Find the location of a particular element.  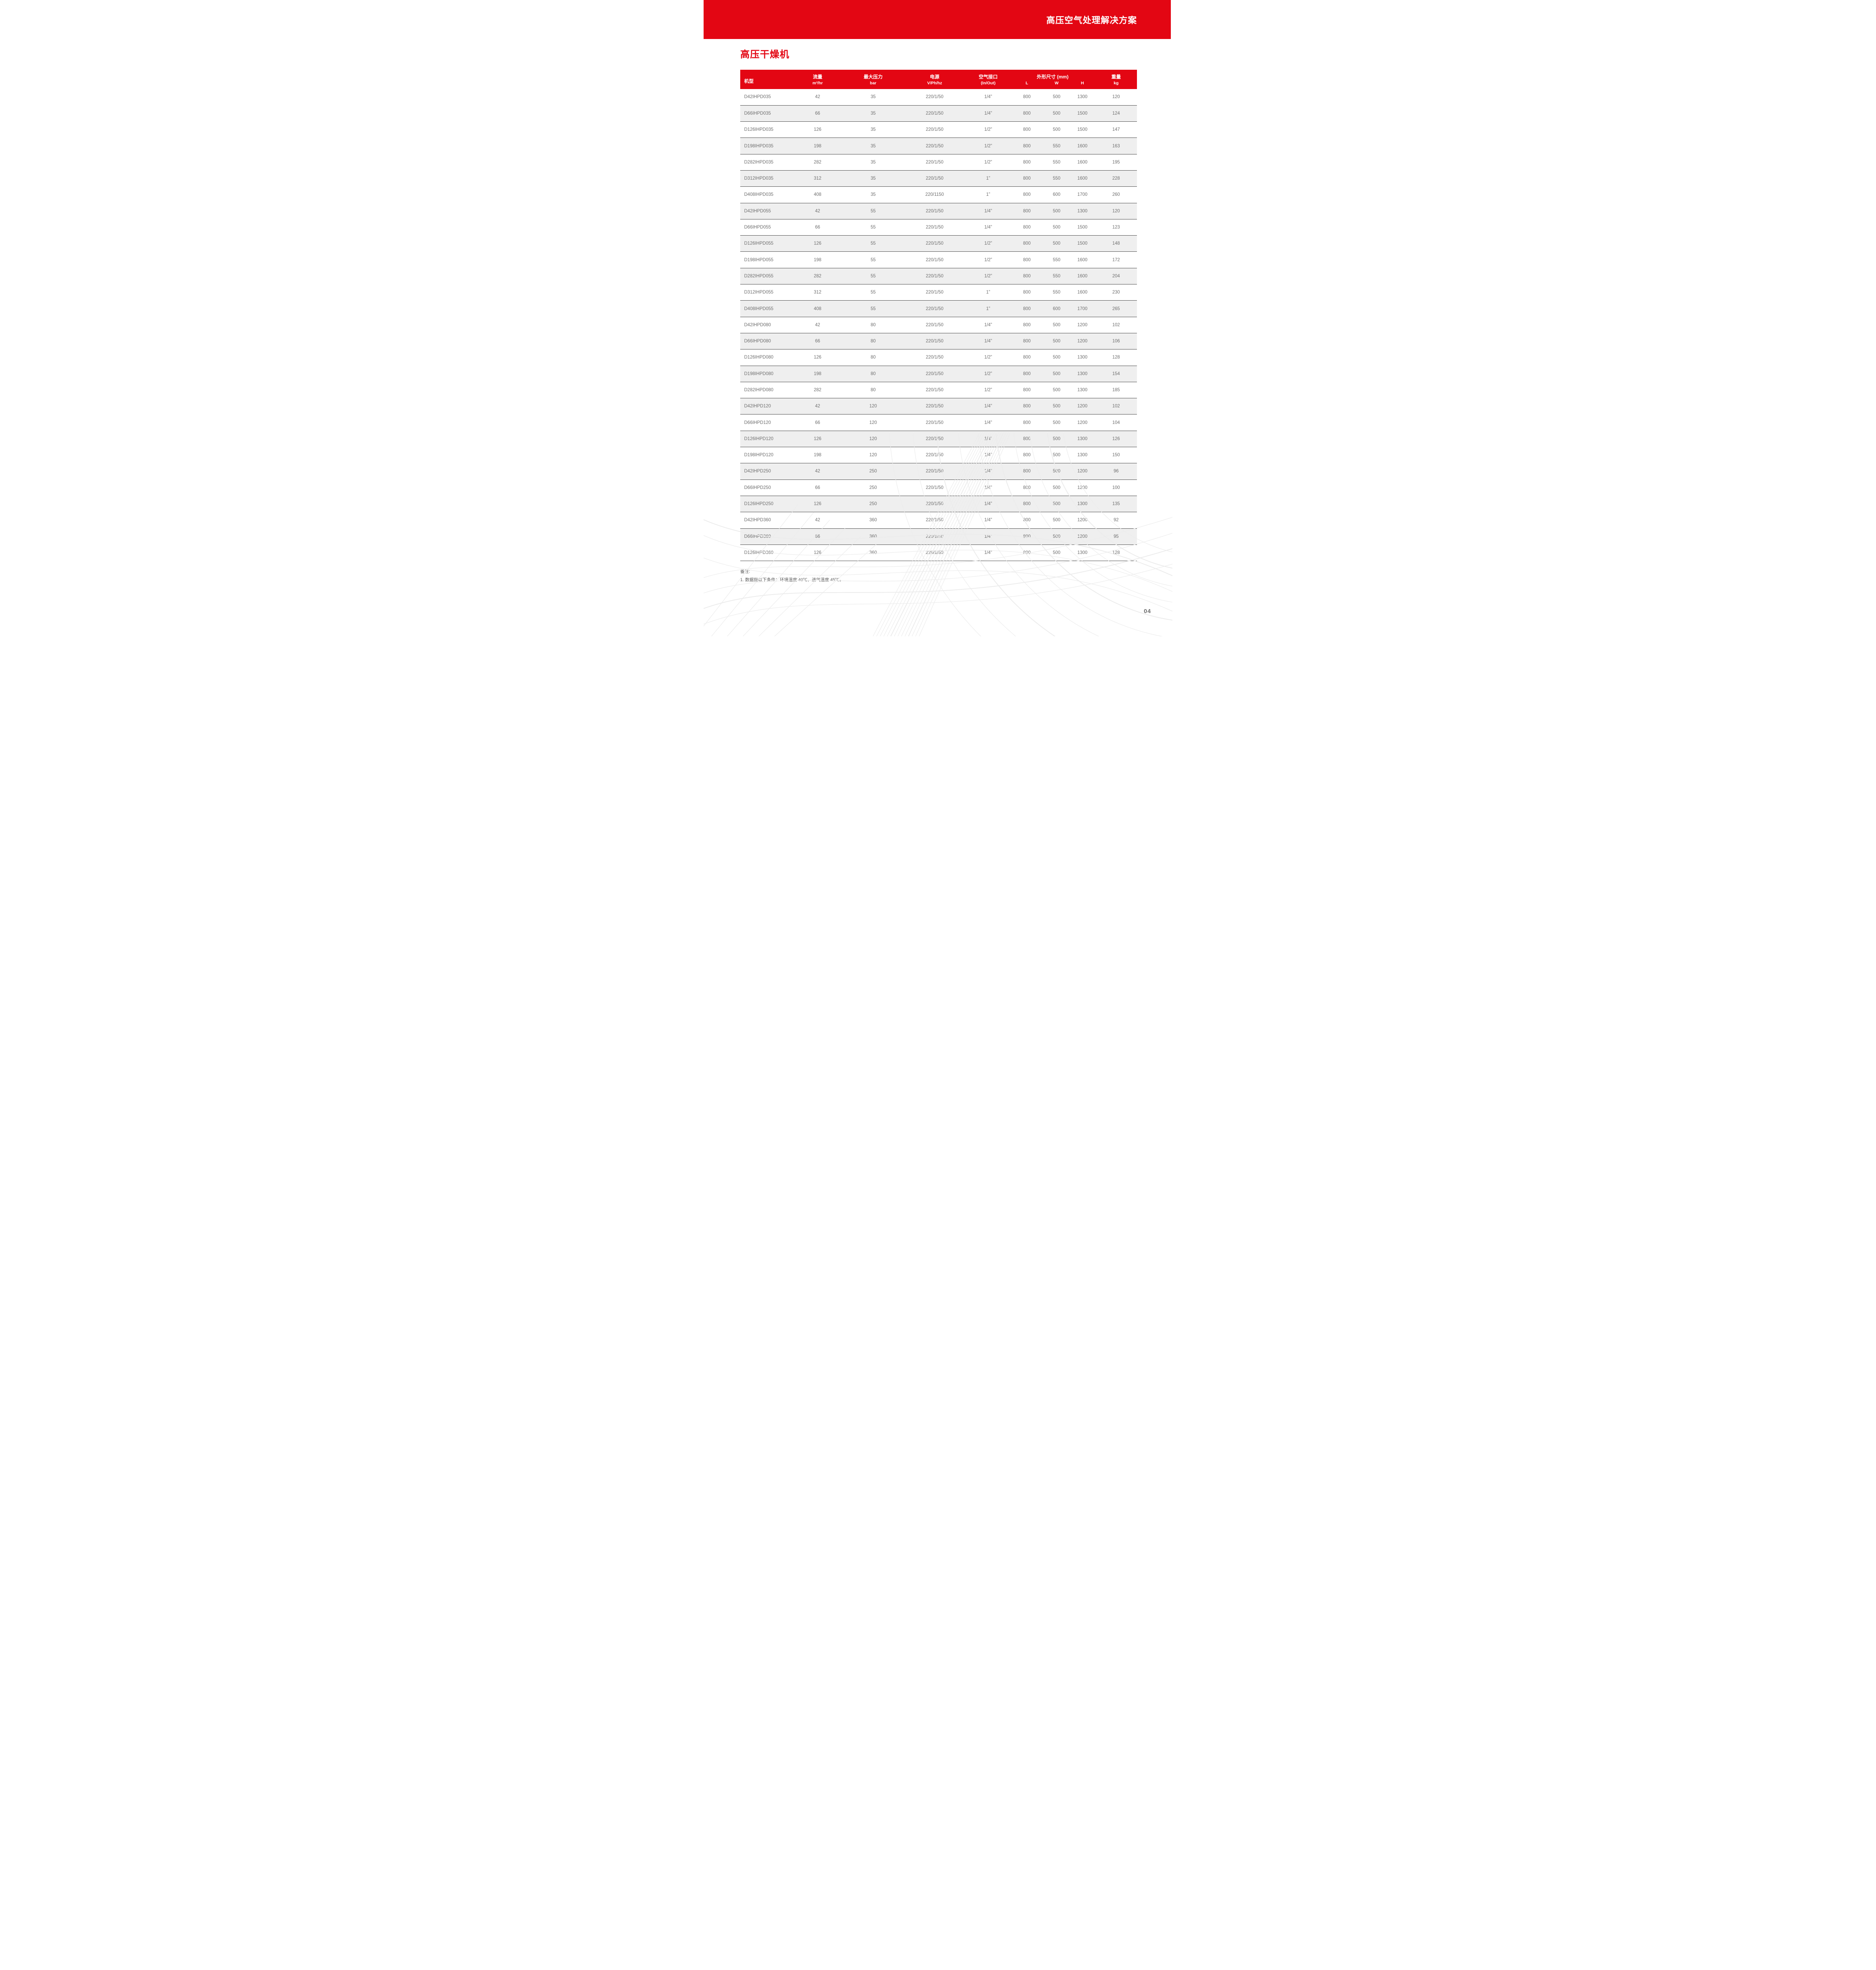

cell-model: D408IHPD035 is located at coordinates (759, 195).